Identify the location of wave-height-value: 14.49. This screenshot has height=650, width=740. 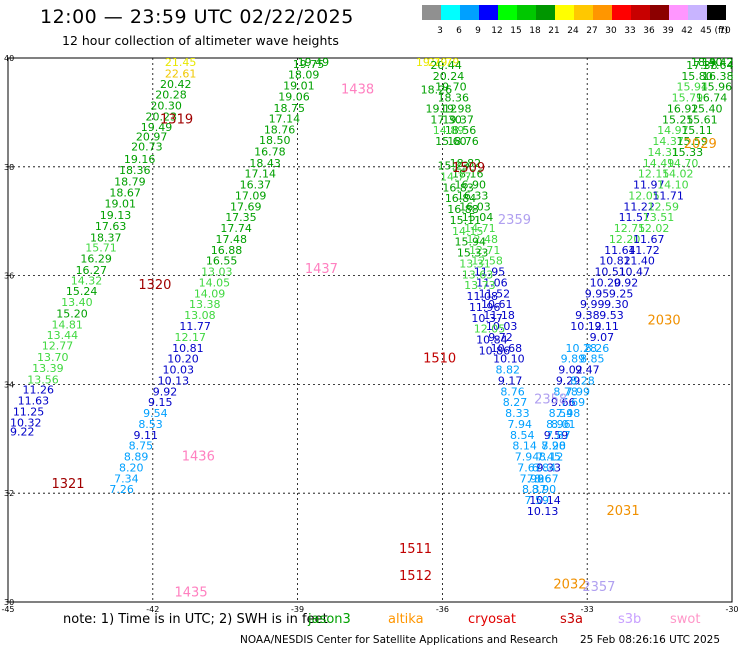
(659, 163).